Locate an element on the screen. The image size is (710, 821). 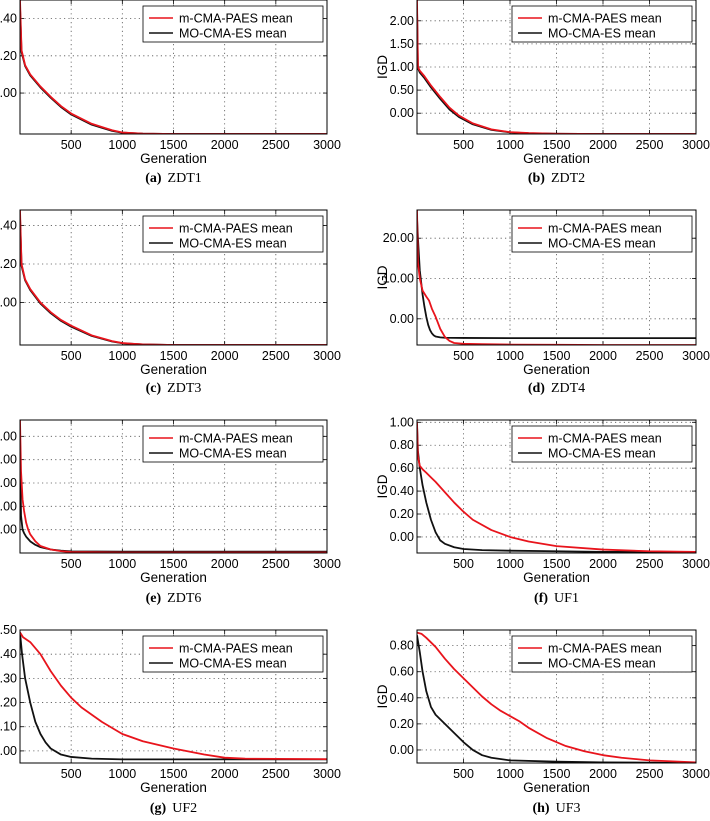
caption-letter: (d) is located at coordinates (536, 388).